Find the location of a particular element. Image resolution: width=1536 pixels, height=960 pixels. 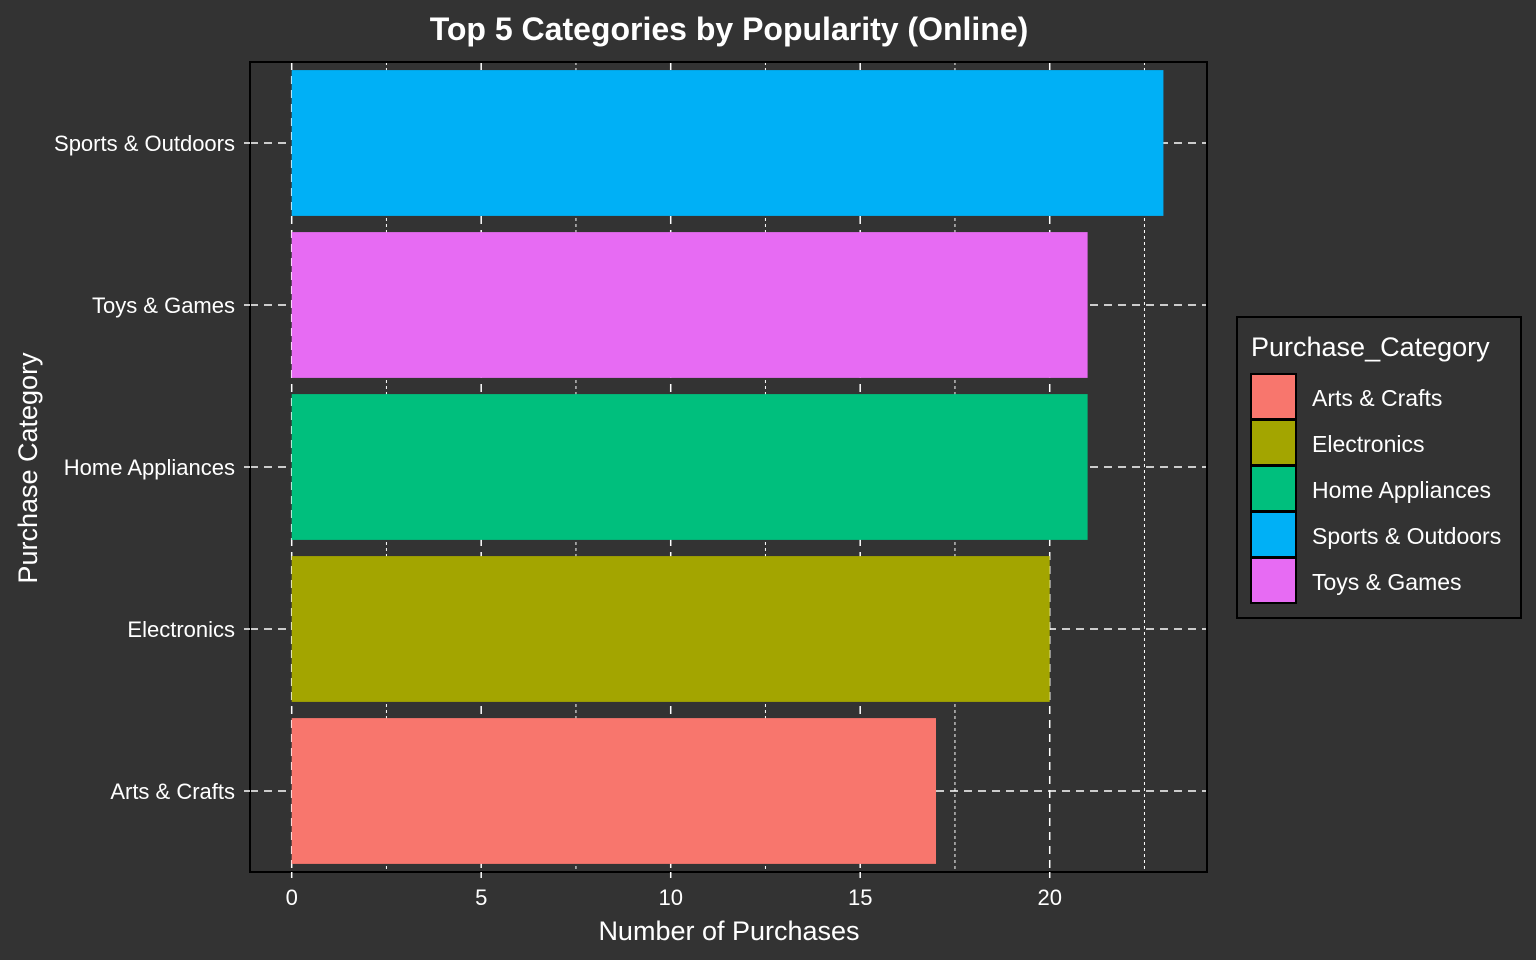

legend-label: Arts & Crafts is located at coordinates (1377, 398).